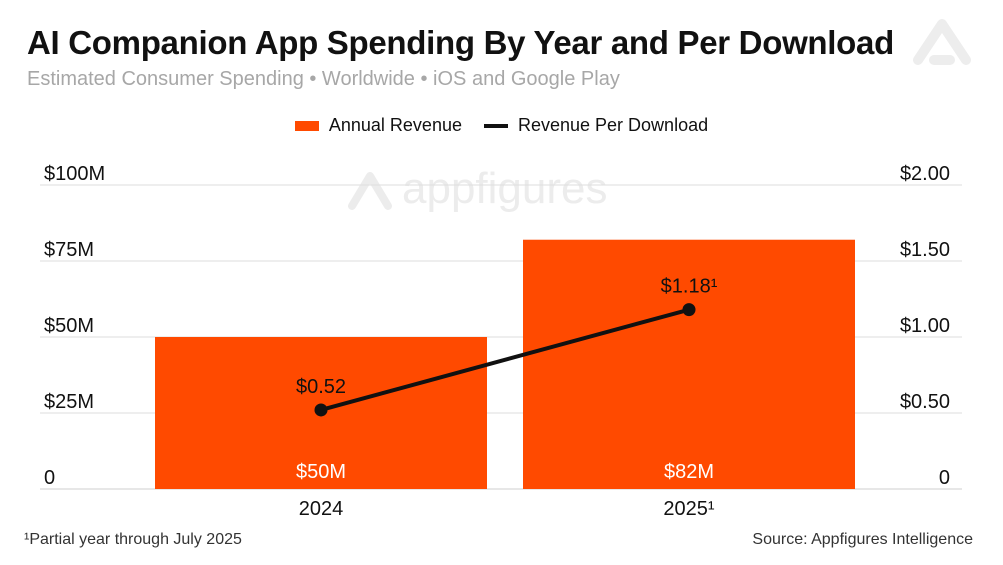  What do you see at coordinates (370, 191) in the screenshot?
I see `watermark-logo-icon` at bounding box center [370, 191].